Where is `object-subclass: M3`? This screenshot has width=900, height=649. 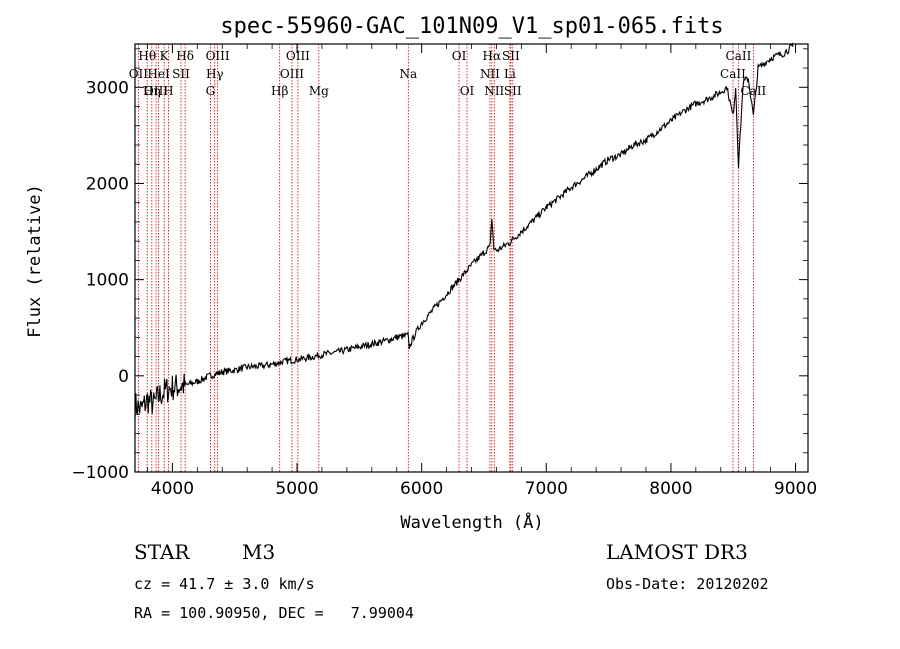
object-subclass: M3 is located at coordinates (259, 552).